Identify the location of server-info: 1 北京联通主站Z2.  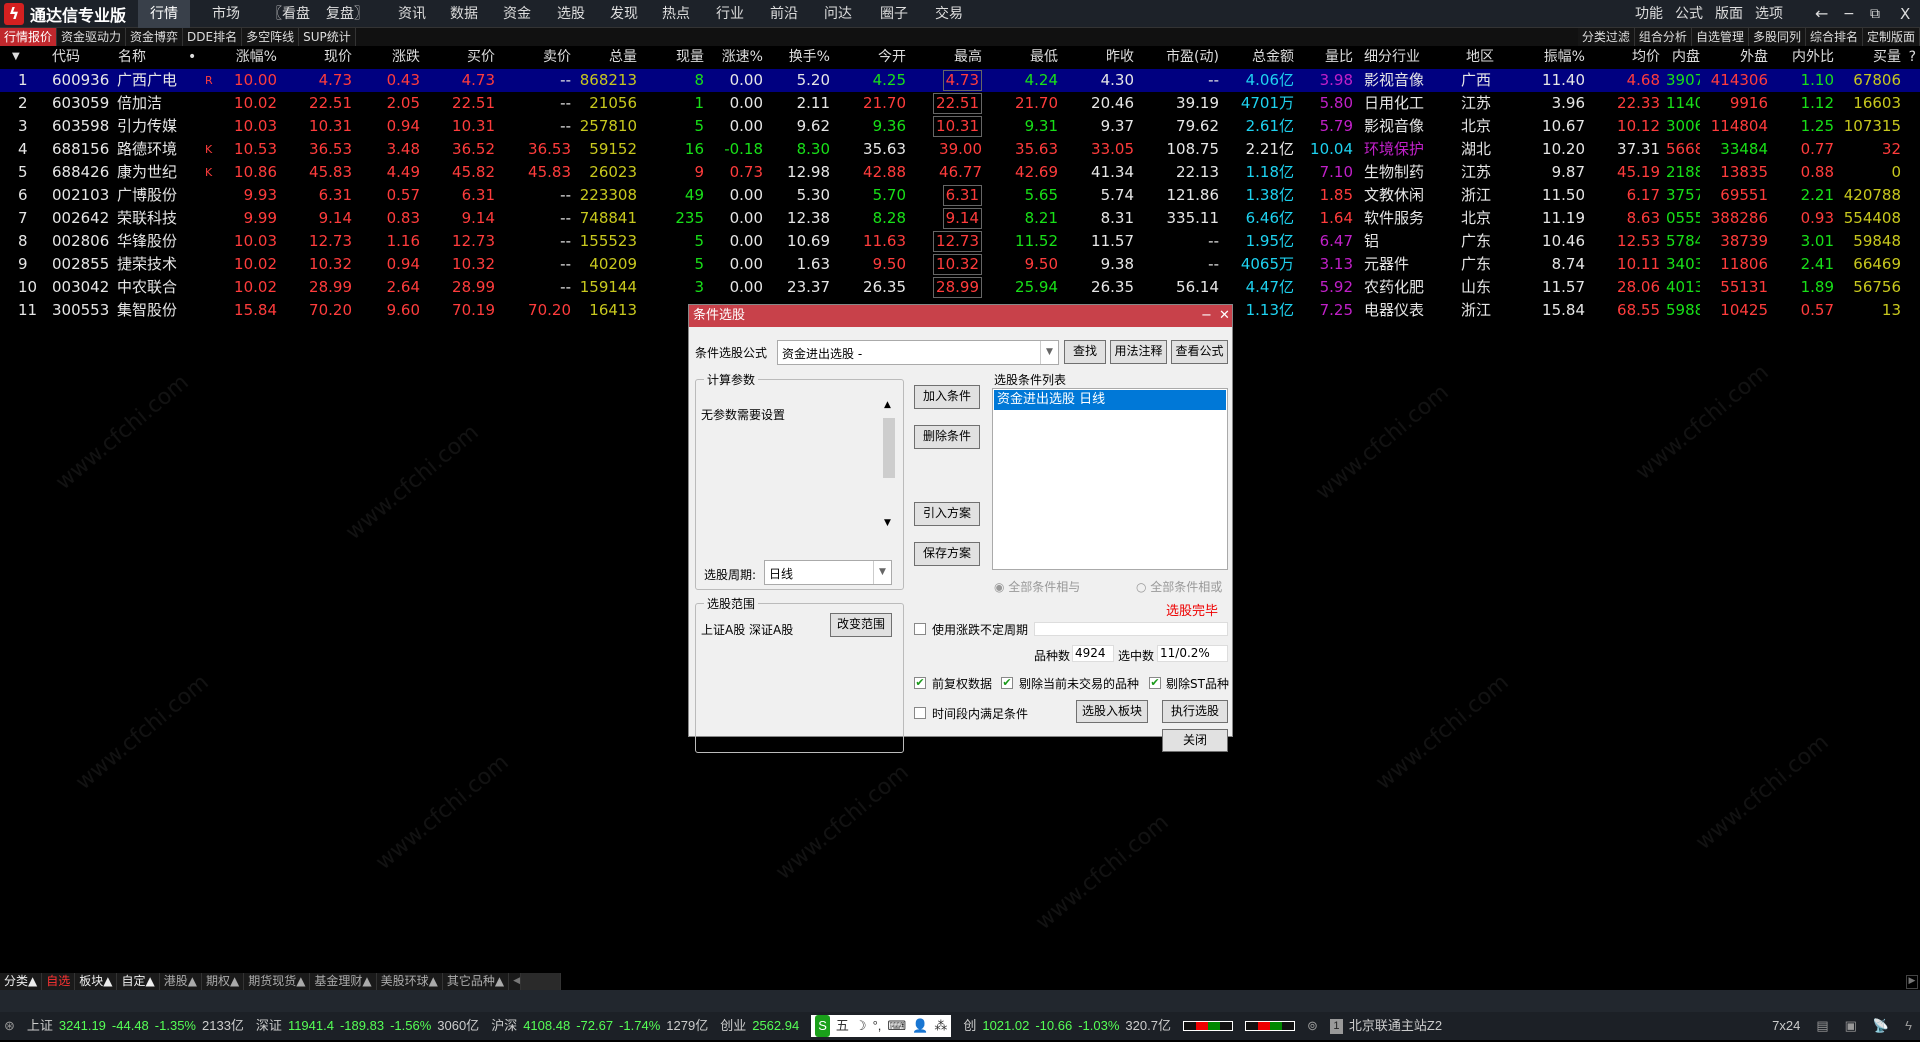
(1386, 1026).